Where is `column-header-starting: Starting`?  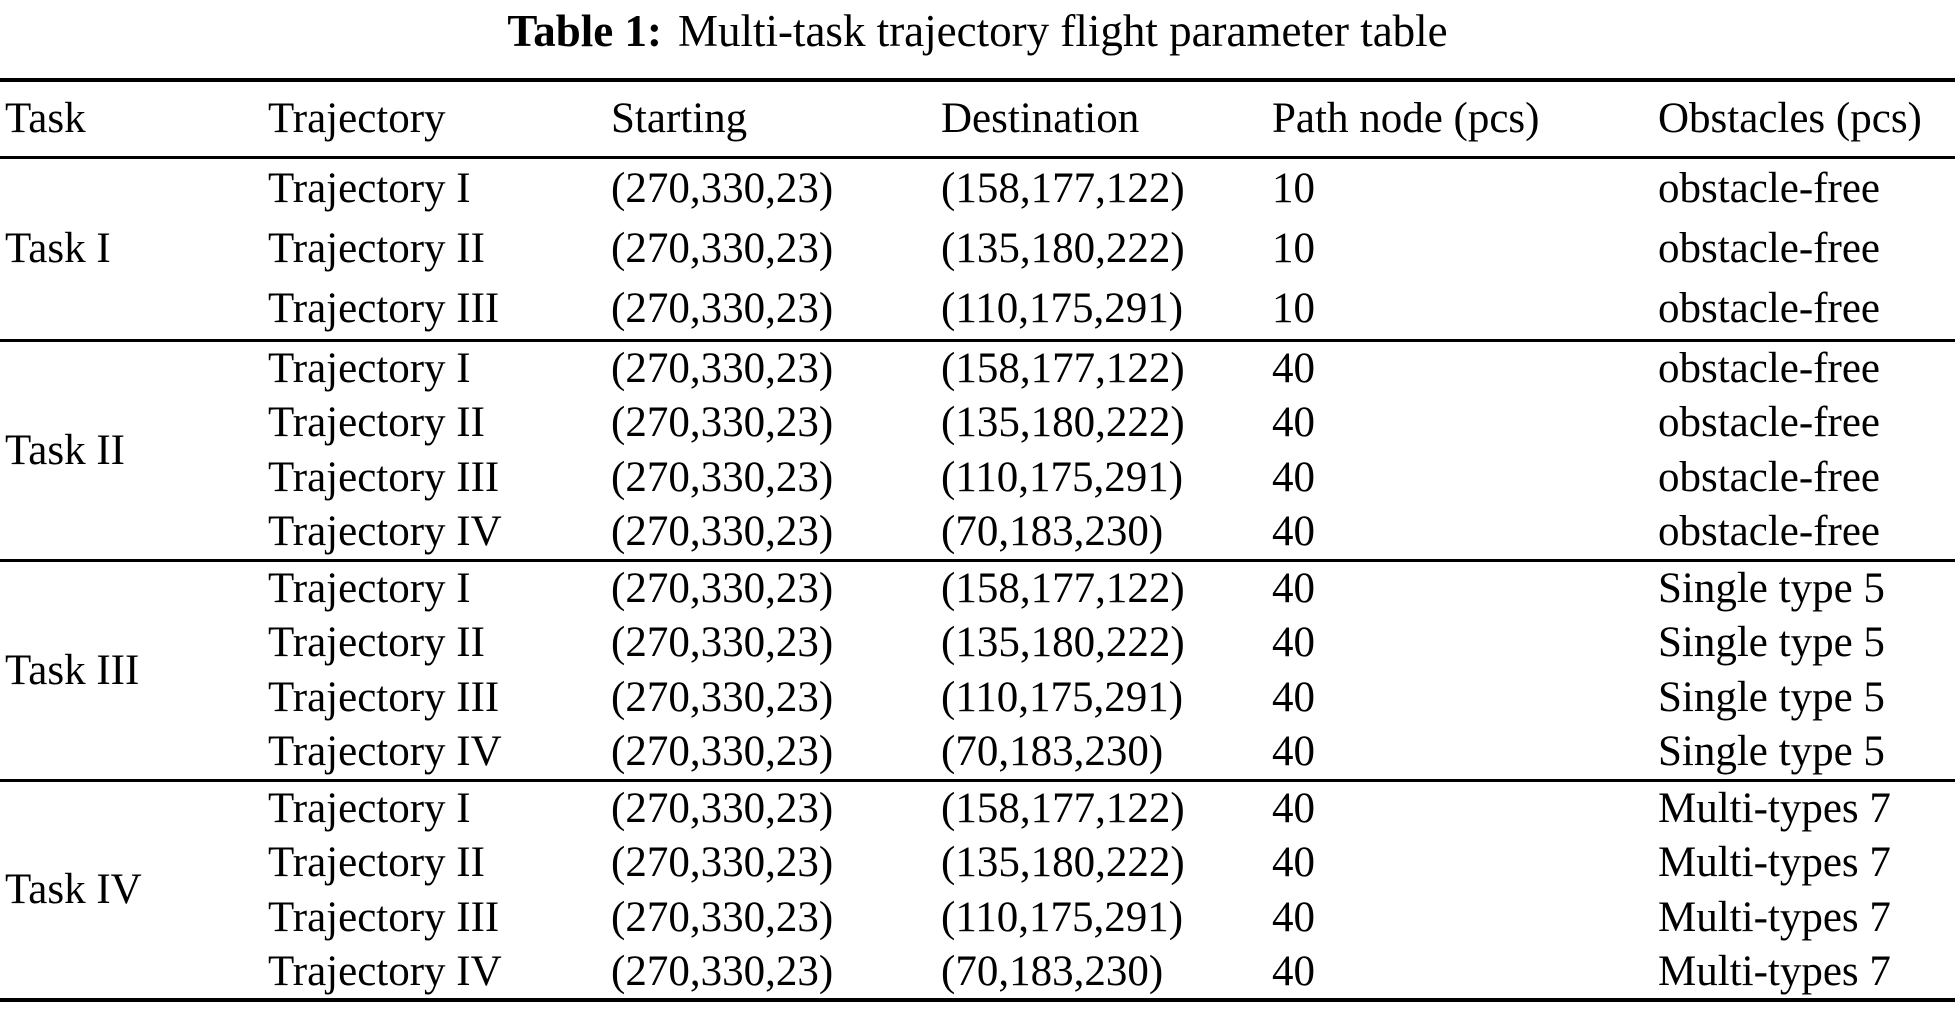 column-header-starting: Starting is located at coordinates (679, 119).